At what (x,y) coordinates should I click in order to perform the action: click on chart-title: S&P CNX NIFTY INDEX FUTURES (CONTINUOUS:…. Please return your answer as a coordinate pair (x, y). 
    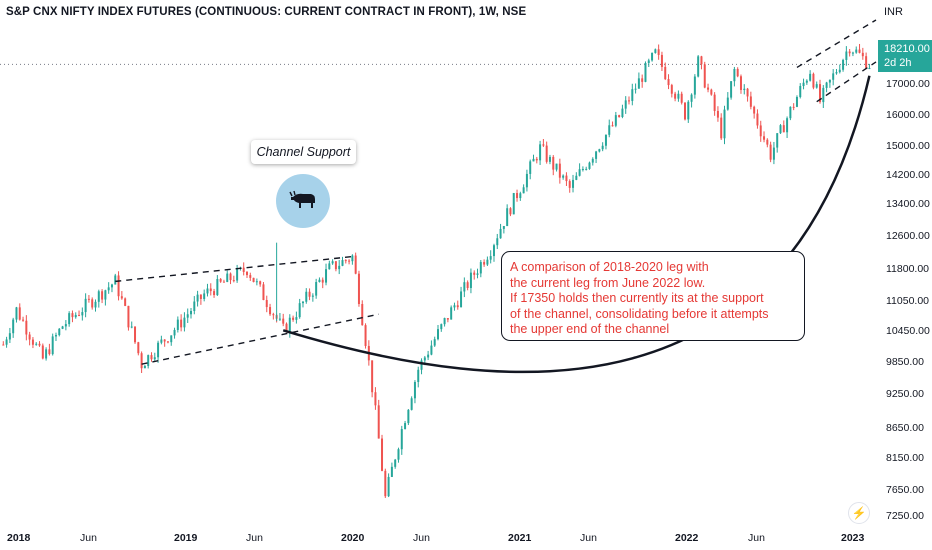
    Looking at the image, I should click on (266, 12).